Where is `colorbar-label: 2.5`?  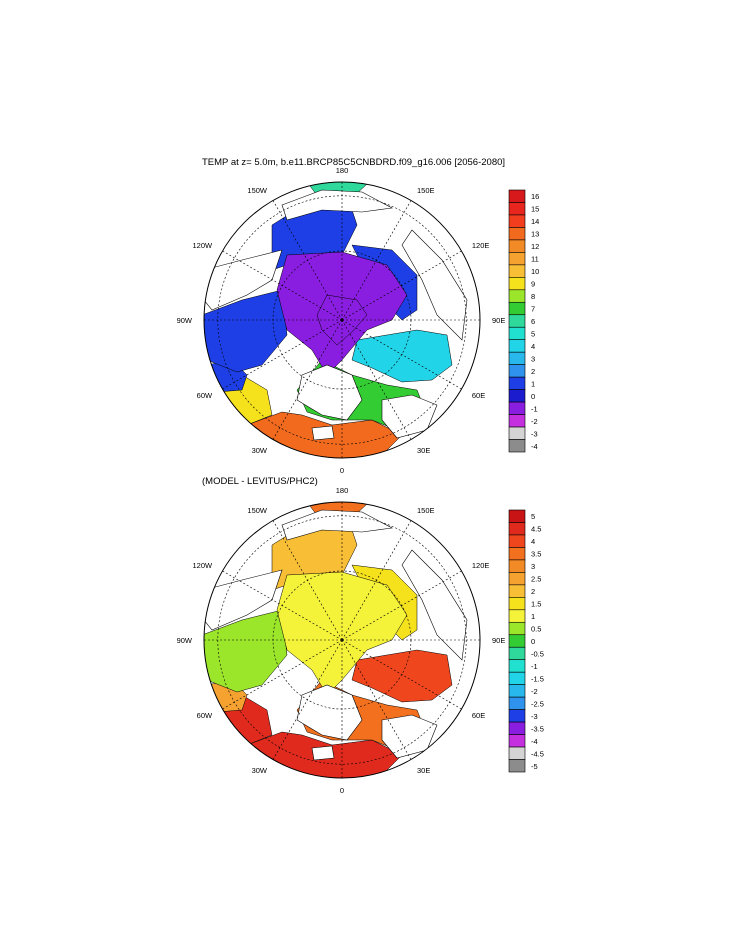 colorbar-label: 2.5 is located at coordinates (536, 579).